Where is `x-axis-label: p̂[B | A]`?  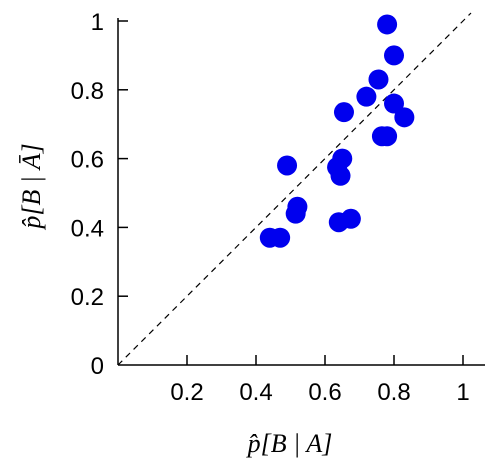 x-axis-label: p̂[B | A] is located at coordinates (289, 443).